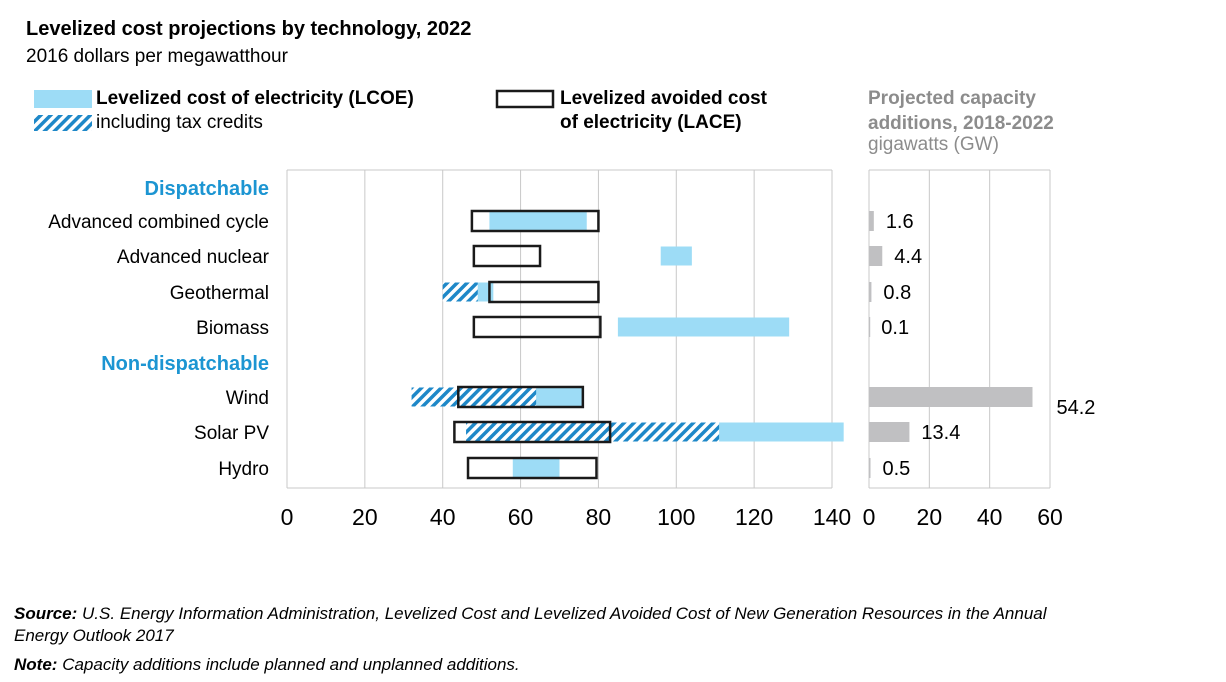 The width and height of the screenshot is (1226, 682). Describe the element at coordinates (676, 256) in the screenshot. I see `lcoe-bar-advanced-nuclear` at that location.